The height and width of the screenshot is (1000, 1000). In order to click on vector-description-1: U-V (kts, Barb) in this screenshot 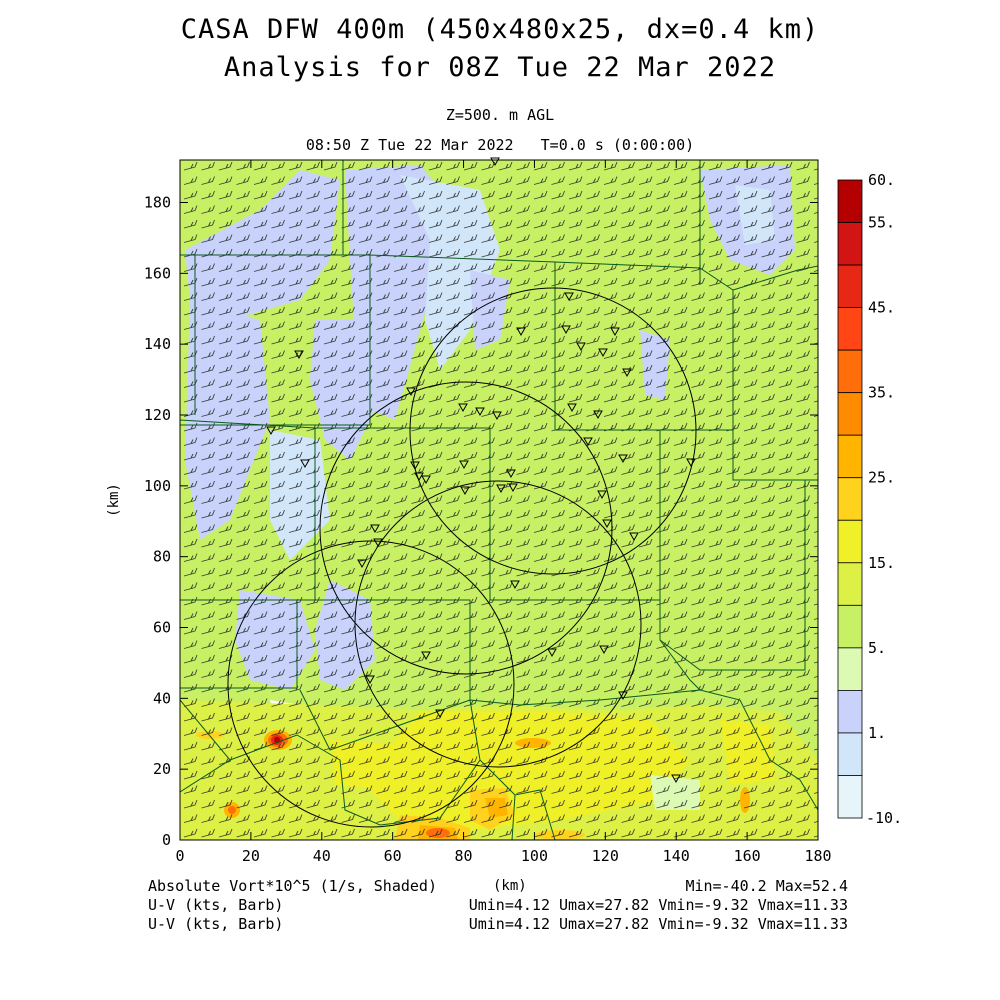, I will do `click(216, 905)`.